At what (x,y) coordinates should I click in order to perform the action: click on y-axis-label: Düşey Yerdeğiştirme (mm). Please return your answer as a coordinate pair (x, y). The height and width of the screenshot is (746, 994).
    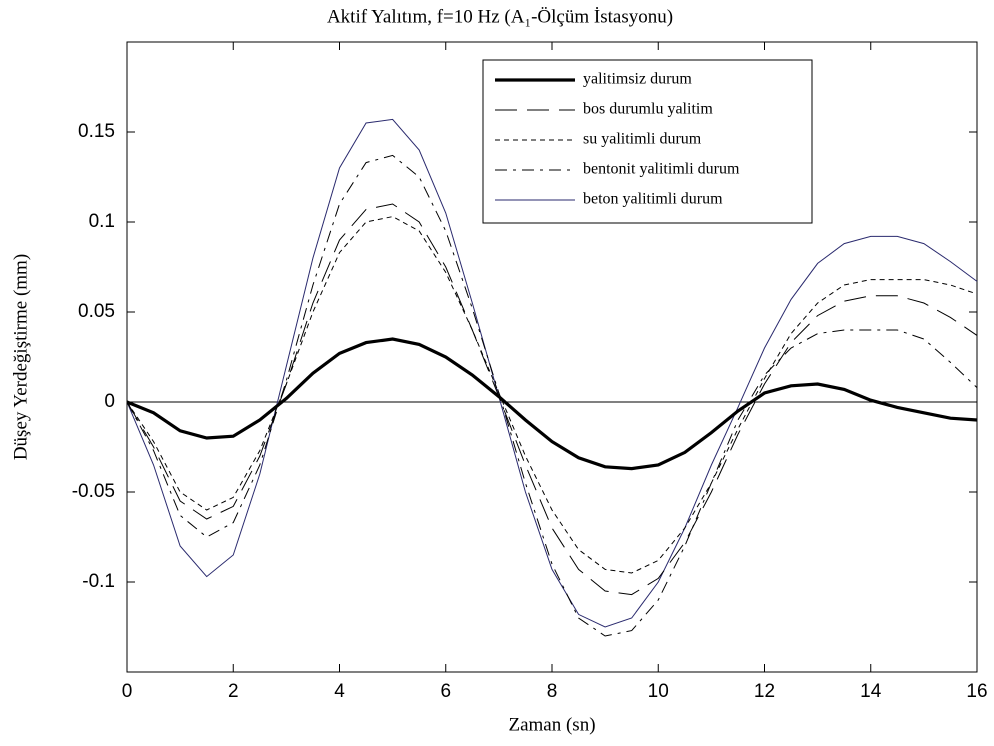
    Looking at the image, I should click on (20, 357).